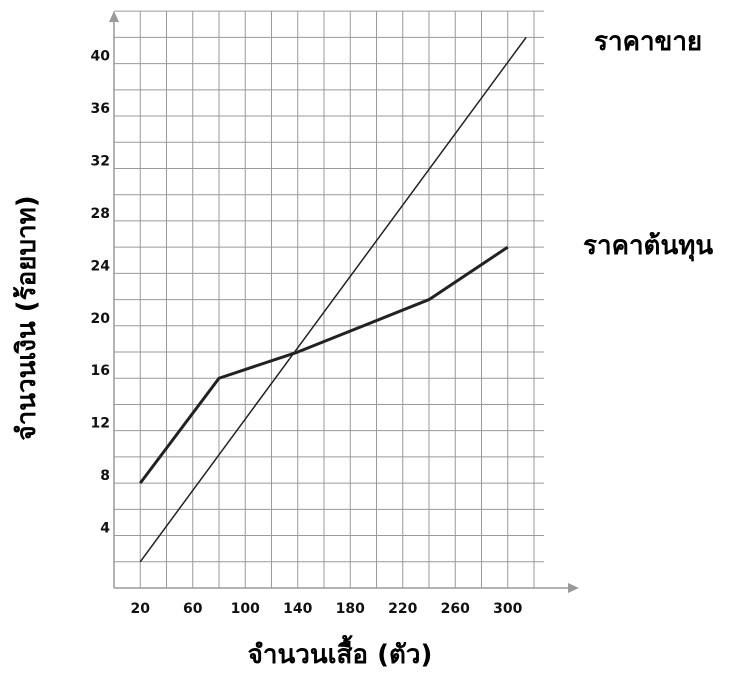  I want to click on y-tick-label: 32, so click(100, 161).